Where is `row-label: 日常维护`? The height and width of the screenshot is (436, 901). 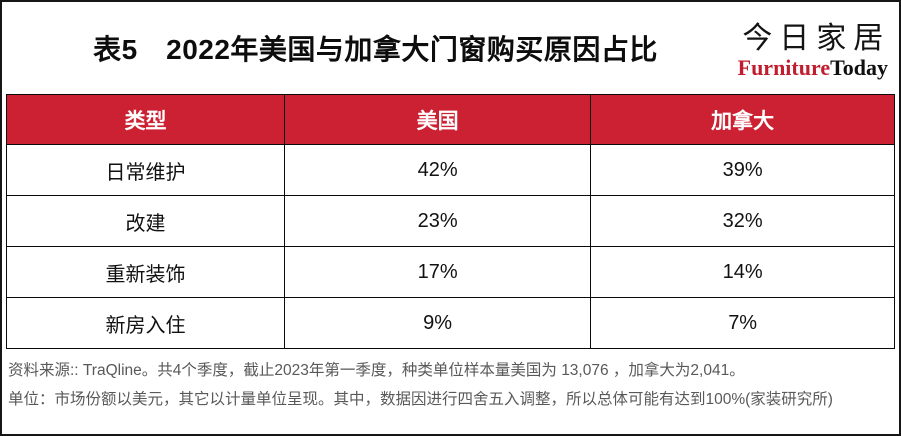 row-label: 日常维护 is located at coordinates (145, 170).